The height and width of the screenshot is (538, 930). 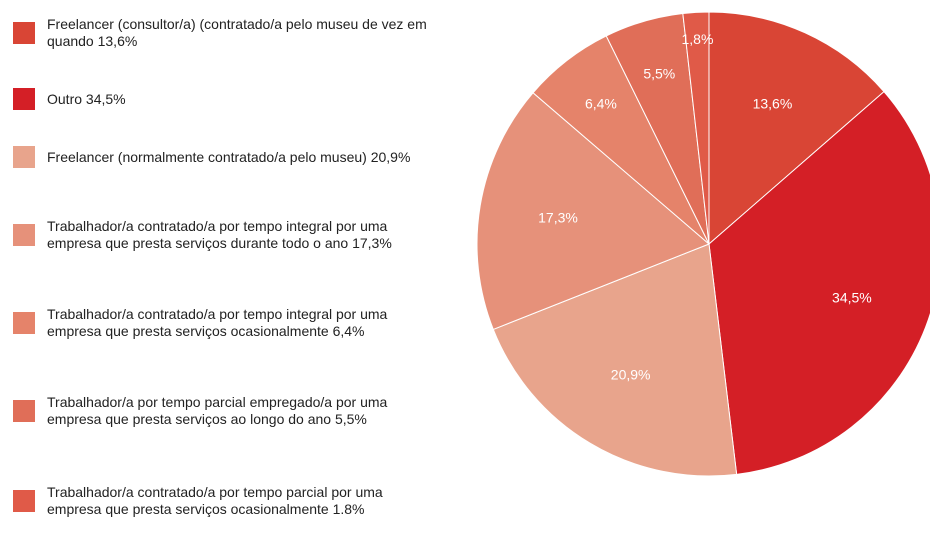 What do you see at coordinates (226, 99) in the screenshot?
I see `legend-item: Outro 34,5%` at bounding box center [226, 99].